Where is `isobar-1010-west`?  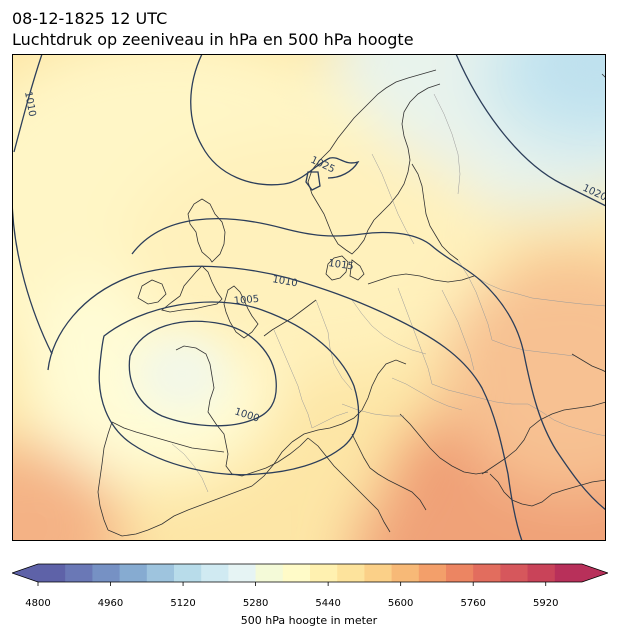 isobar-1010-west is located at coordinates (28, 103).